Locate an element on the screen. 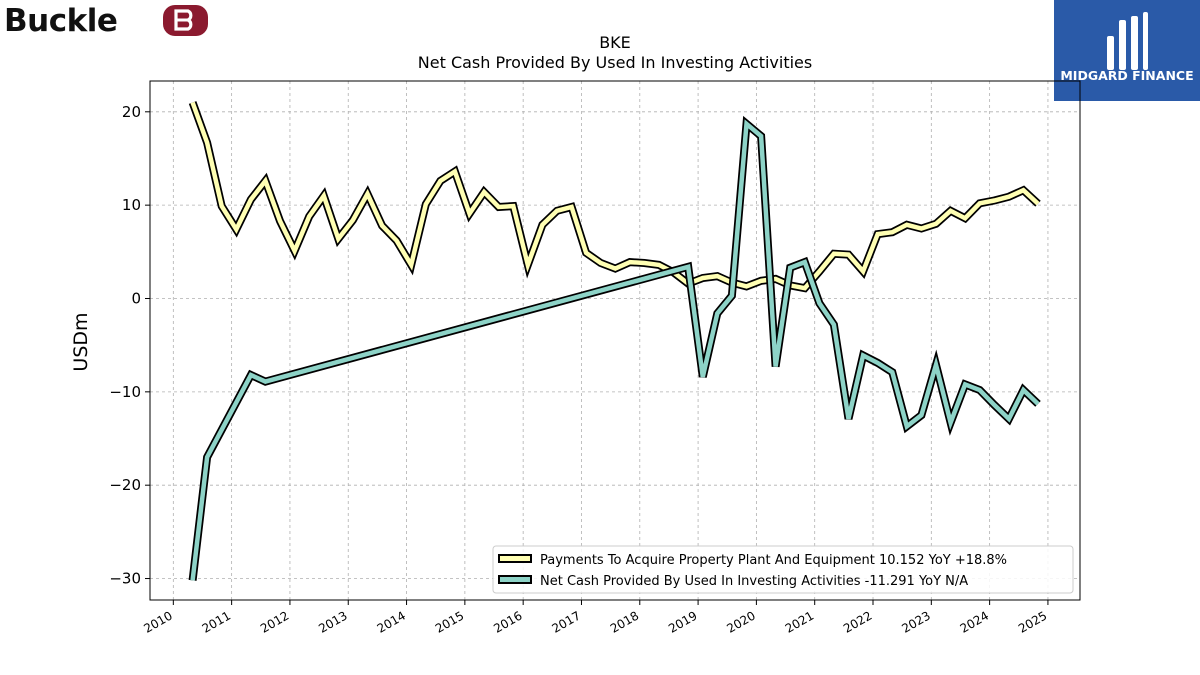 The width and height of the screenshot is (1200, 675). x-tick-label: 2017 is located at coordinates (566, 621).